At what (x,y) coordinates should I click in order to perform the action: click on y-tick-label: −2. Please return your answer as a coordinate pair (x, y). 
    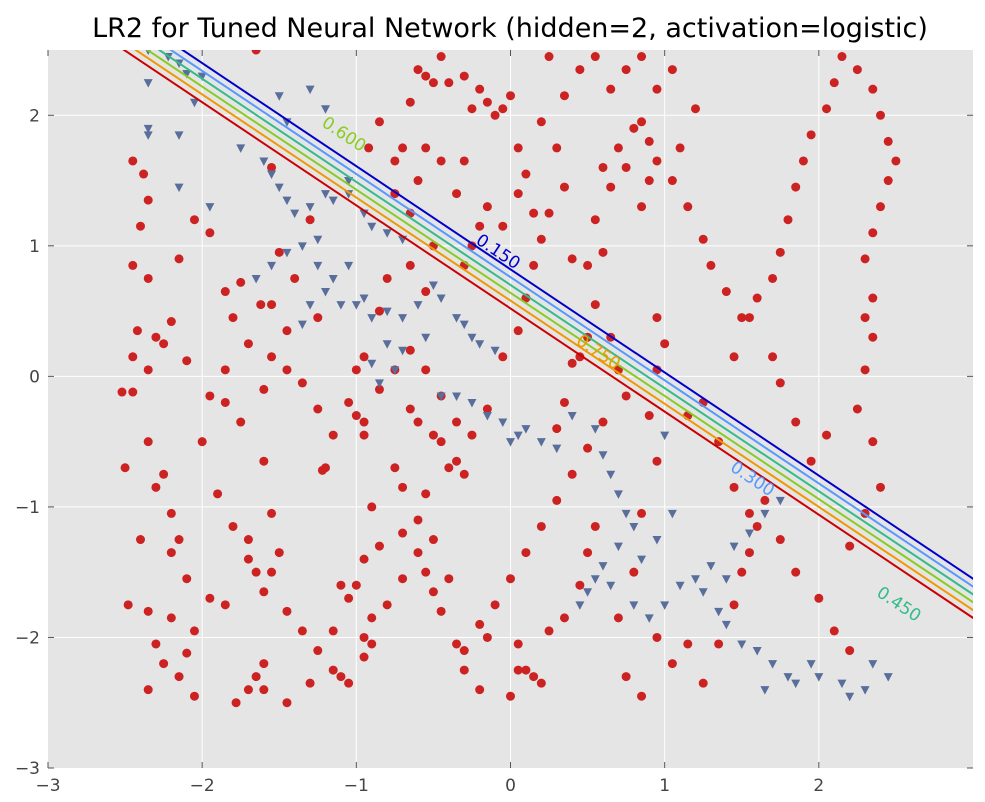
    Looking at the image, I should click on (27, 638).